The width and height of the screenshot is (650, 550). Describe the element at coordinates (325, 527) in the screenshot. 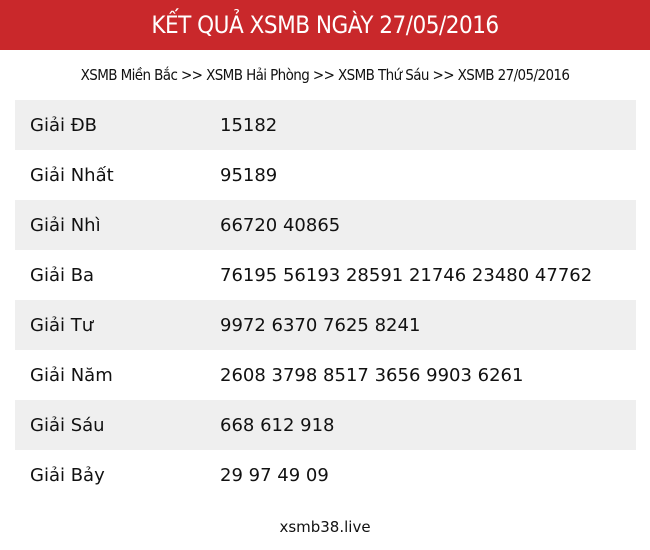

I see `footer-site-name: xsmb38.live` at that location.